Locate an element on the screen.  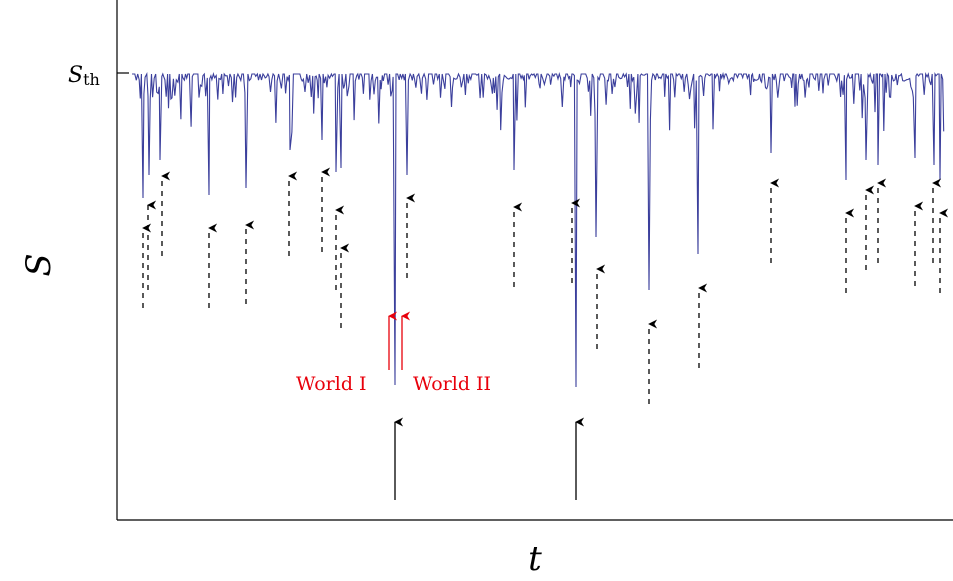
world-ii-label: World II is located at coordinates (452, 384).